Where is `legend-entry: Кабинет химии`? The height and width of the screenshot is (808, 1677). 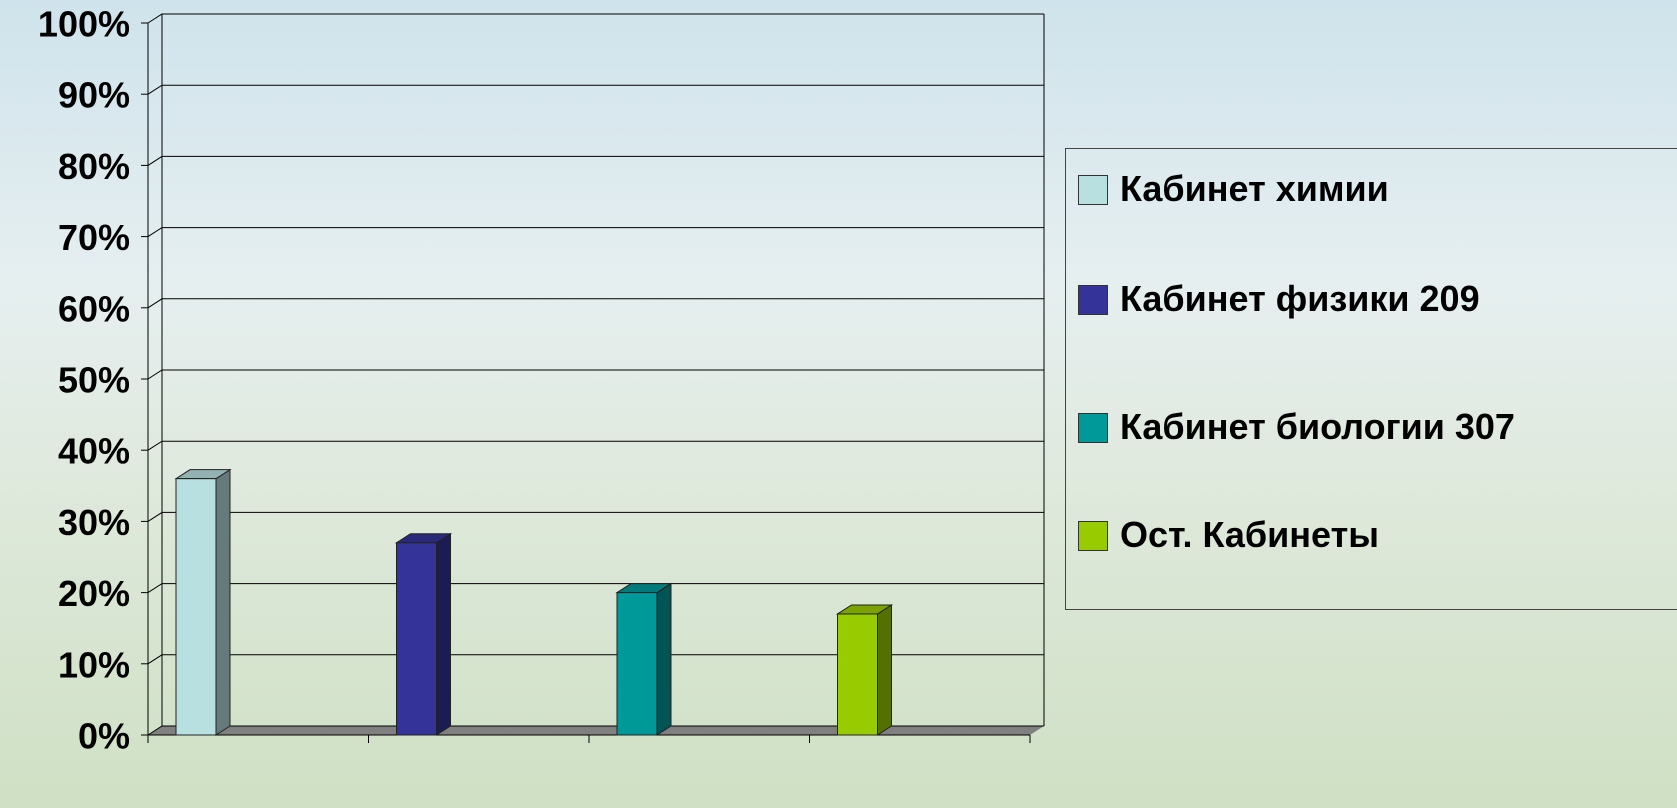
legend-entry: Кабинет химии is located at coordinates (1358, 189).